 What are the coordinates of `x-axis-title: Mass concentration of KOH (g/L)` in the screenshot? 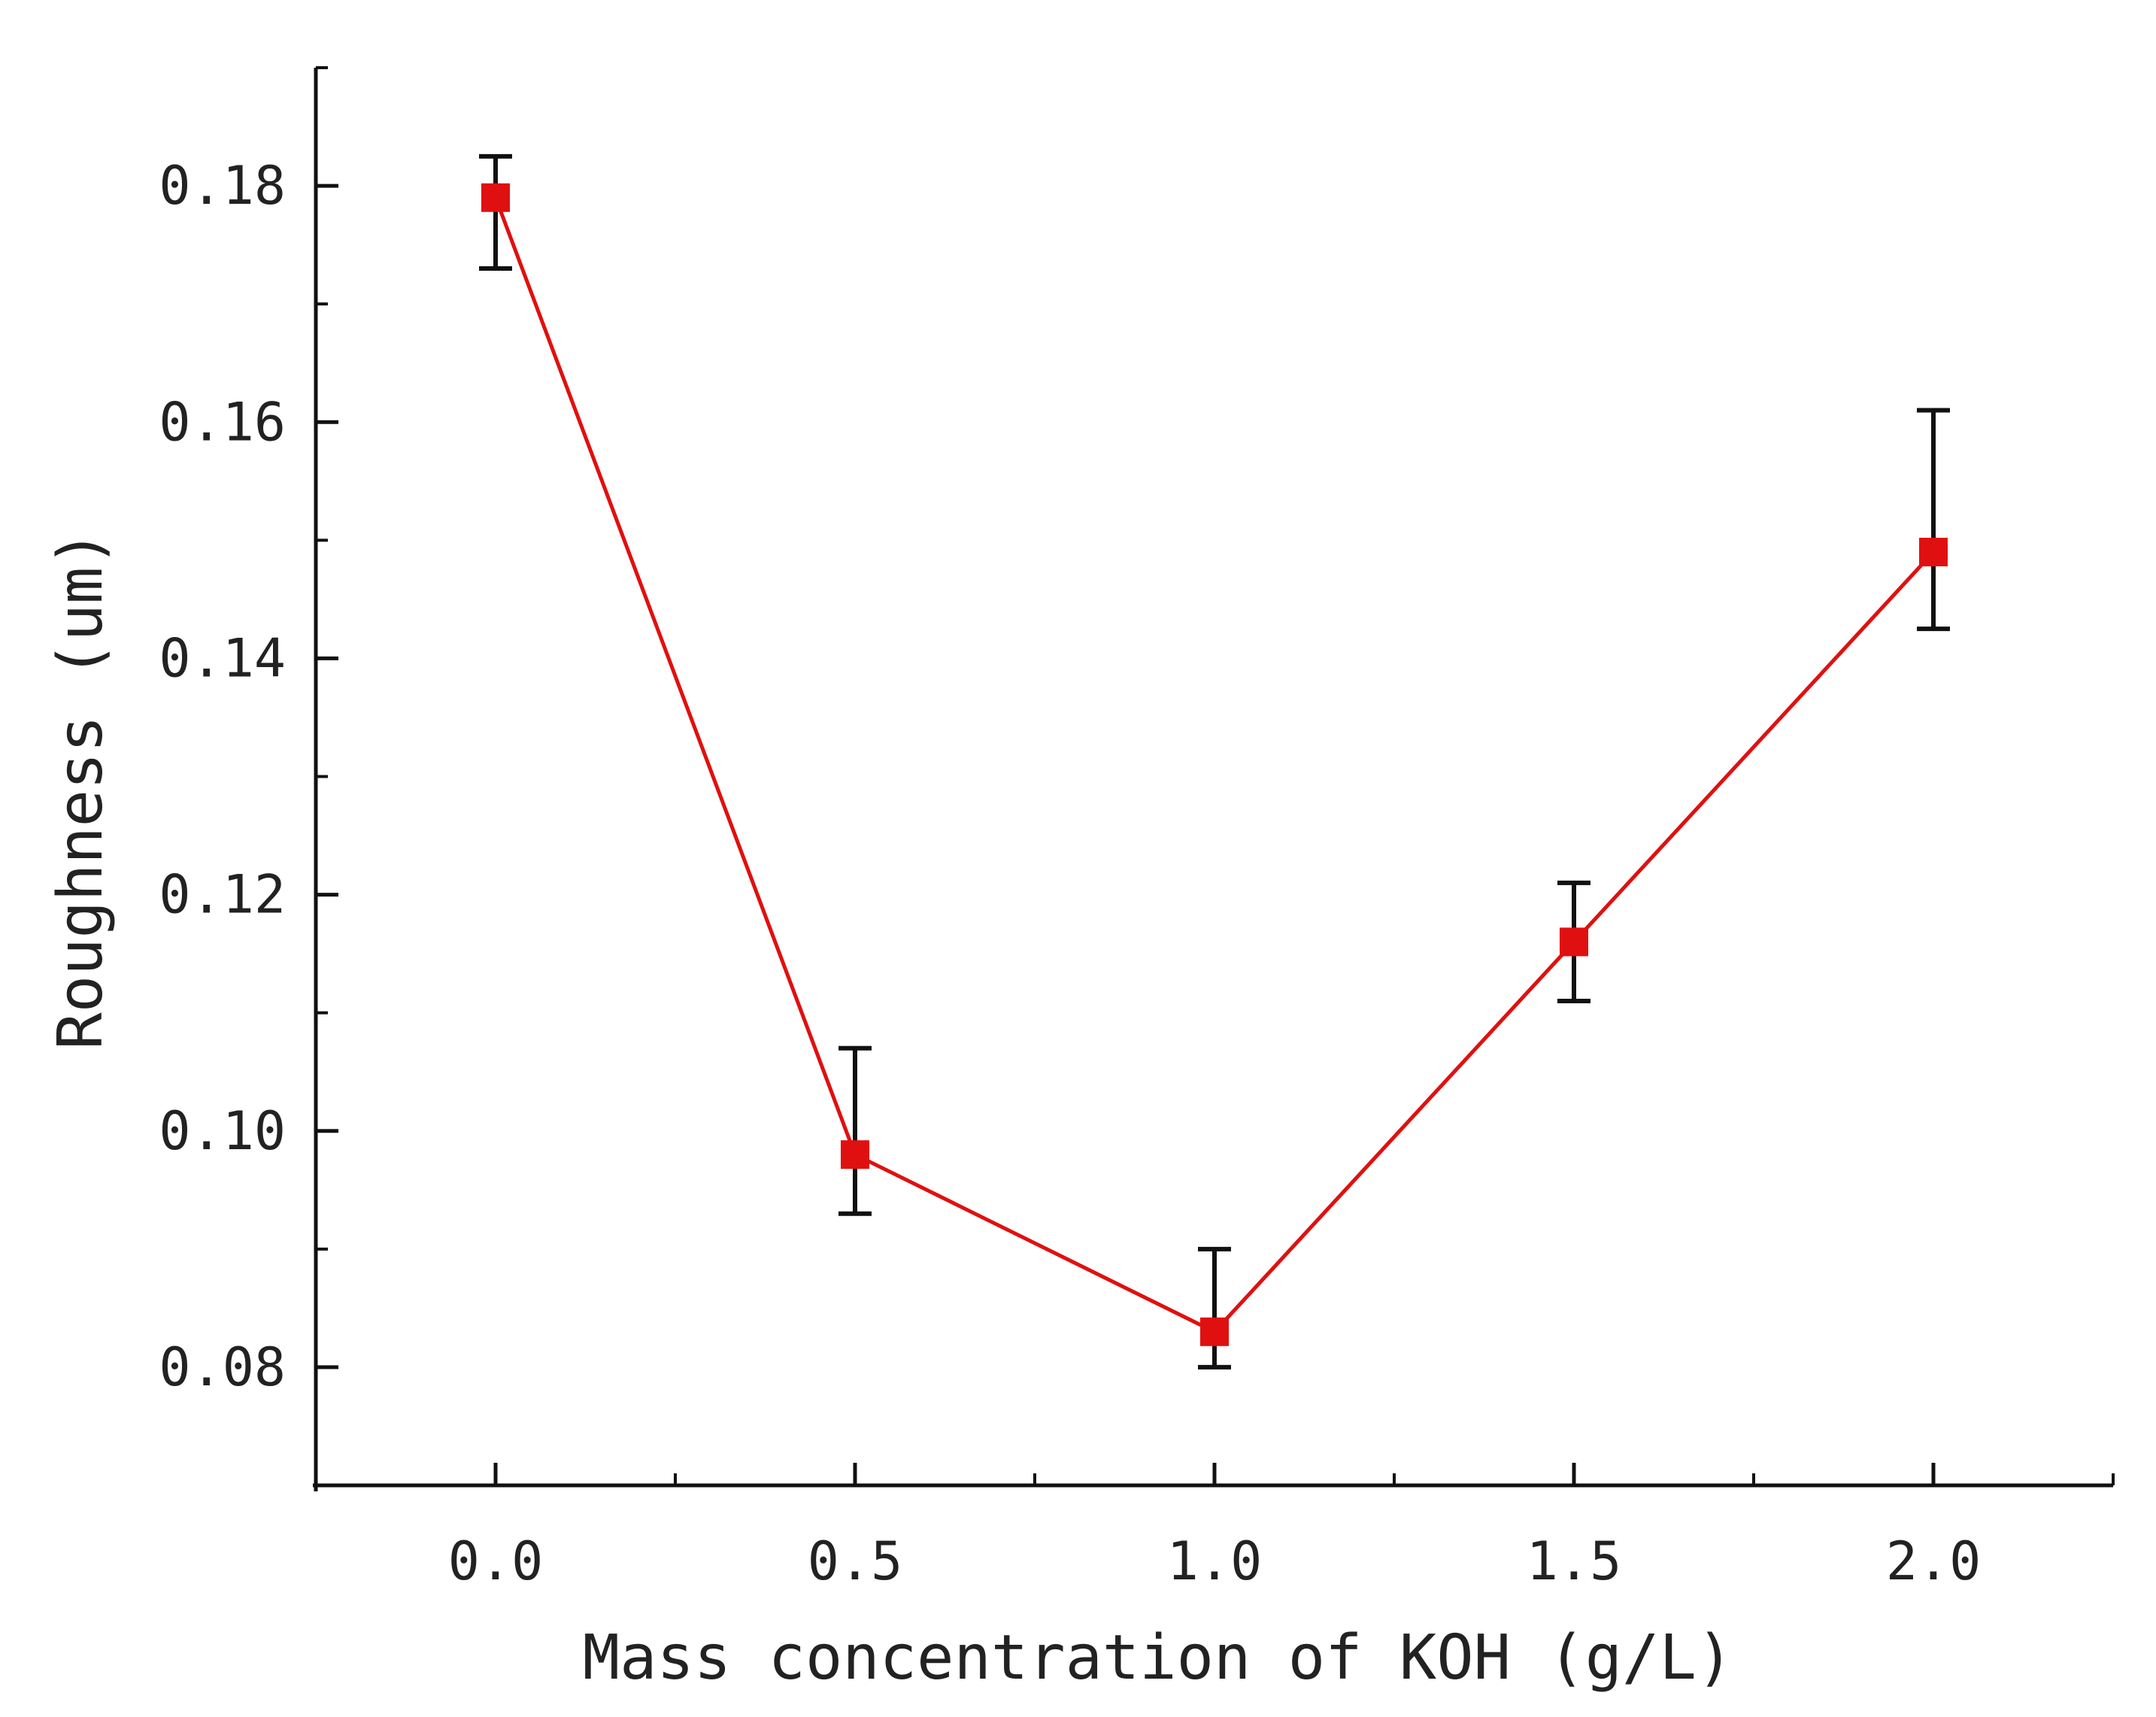 It's located at (1158, 1658).